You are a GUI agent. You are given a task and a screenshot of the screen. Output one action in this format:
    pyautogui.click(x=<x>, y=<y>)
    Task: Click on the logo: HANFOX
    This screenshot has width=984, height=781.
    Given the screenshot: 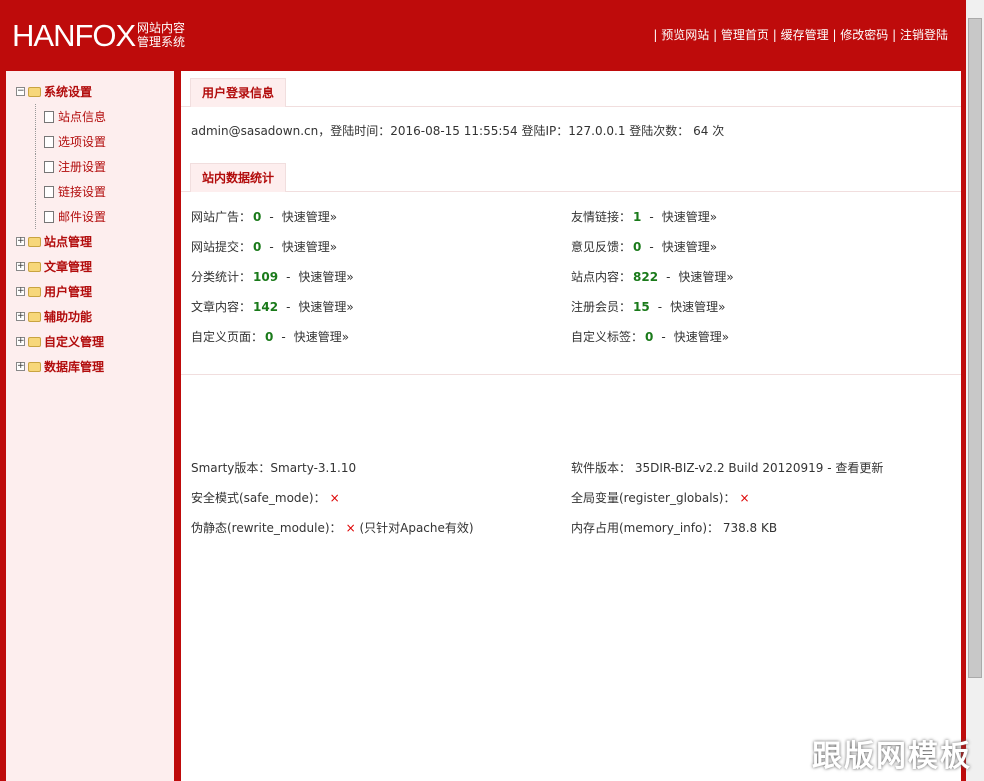 What is the action you would take?
    pyautogui.click(x=74, y=35)
    